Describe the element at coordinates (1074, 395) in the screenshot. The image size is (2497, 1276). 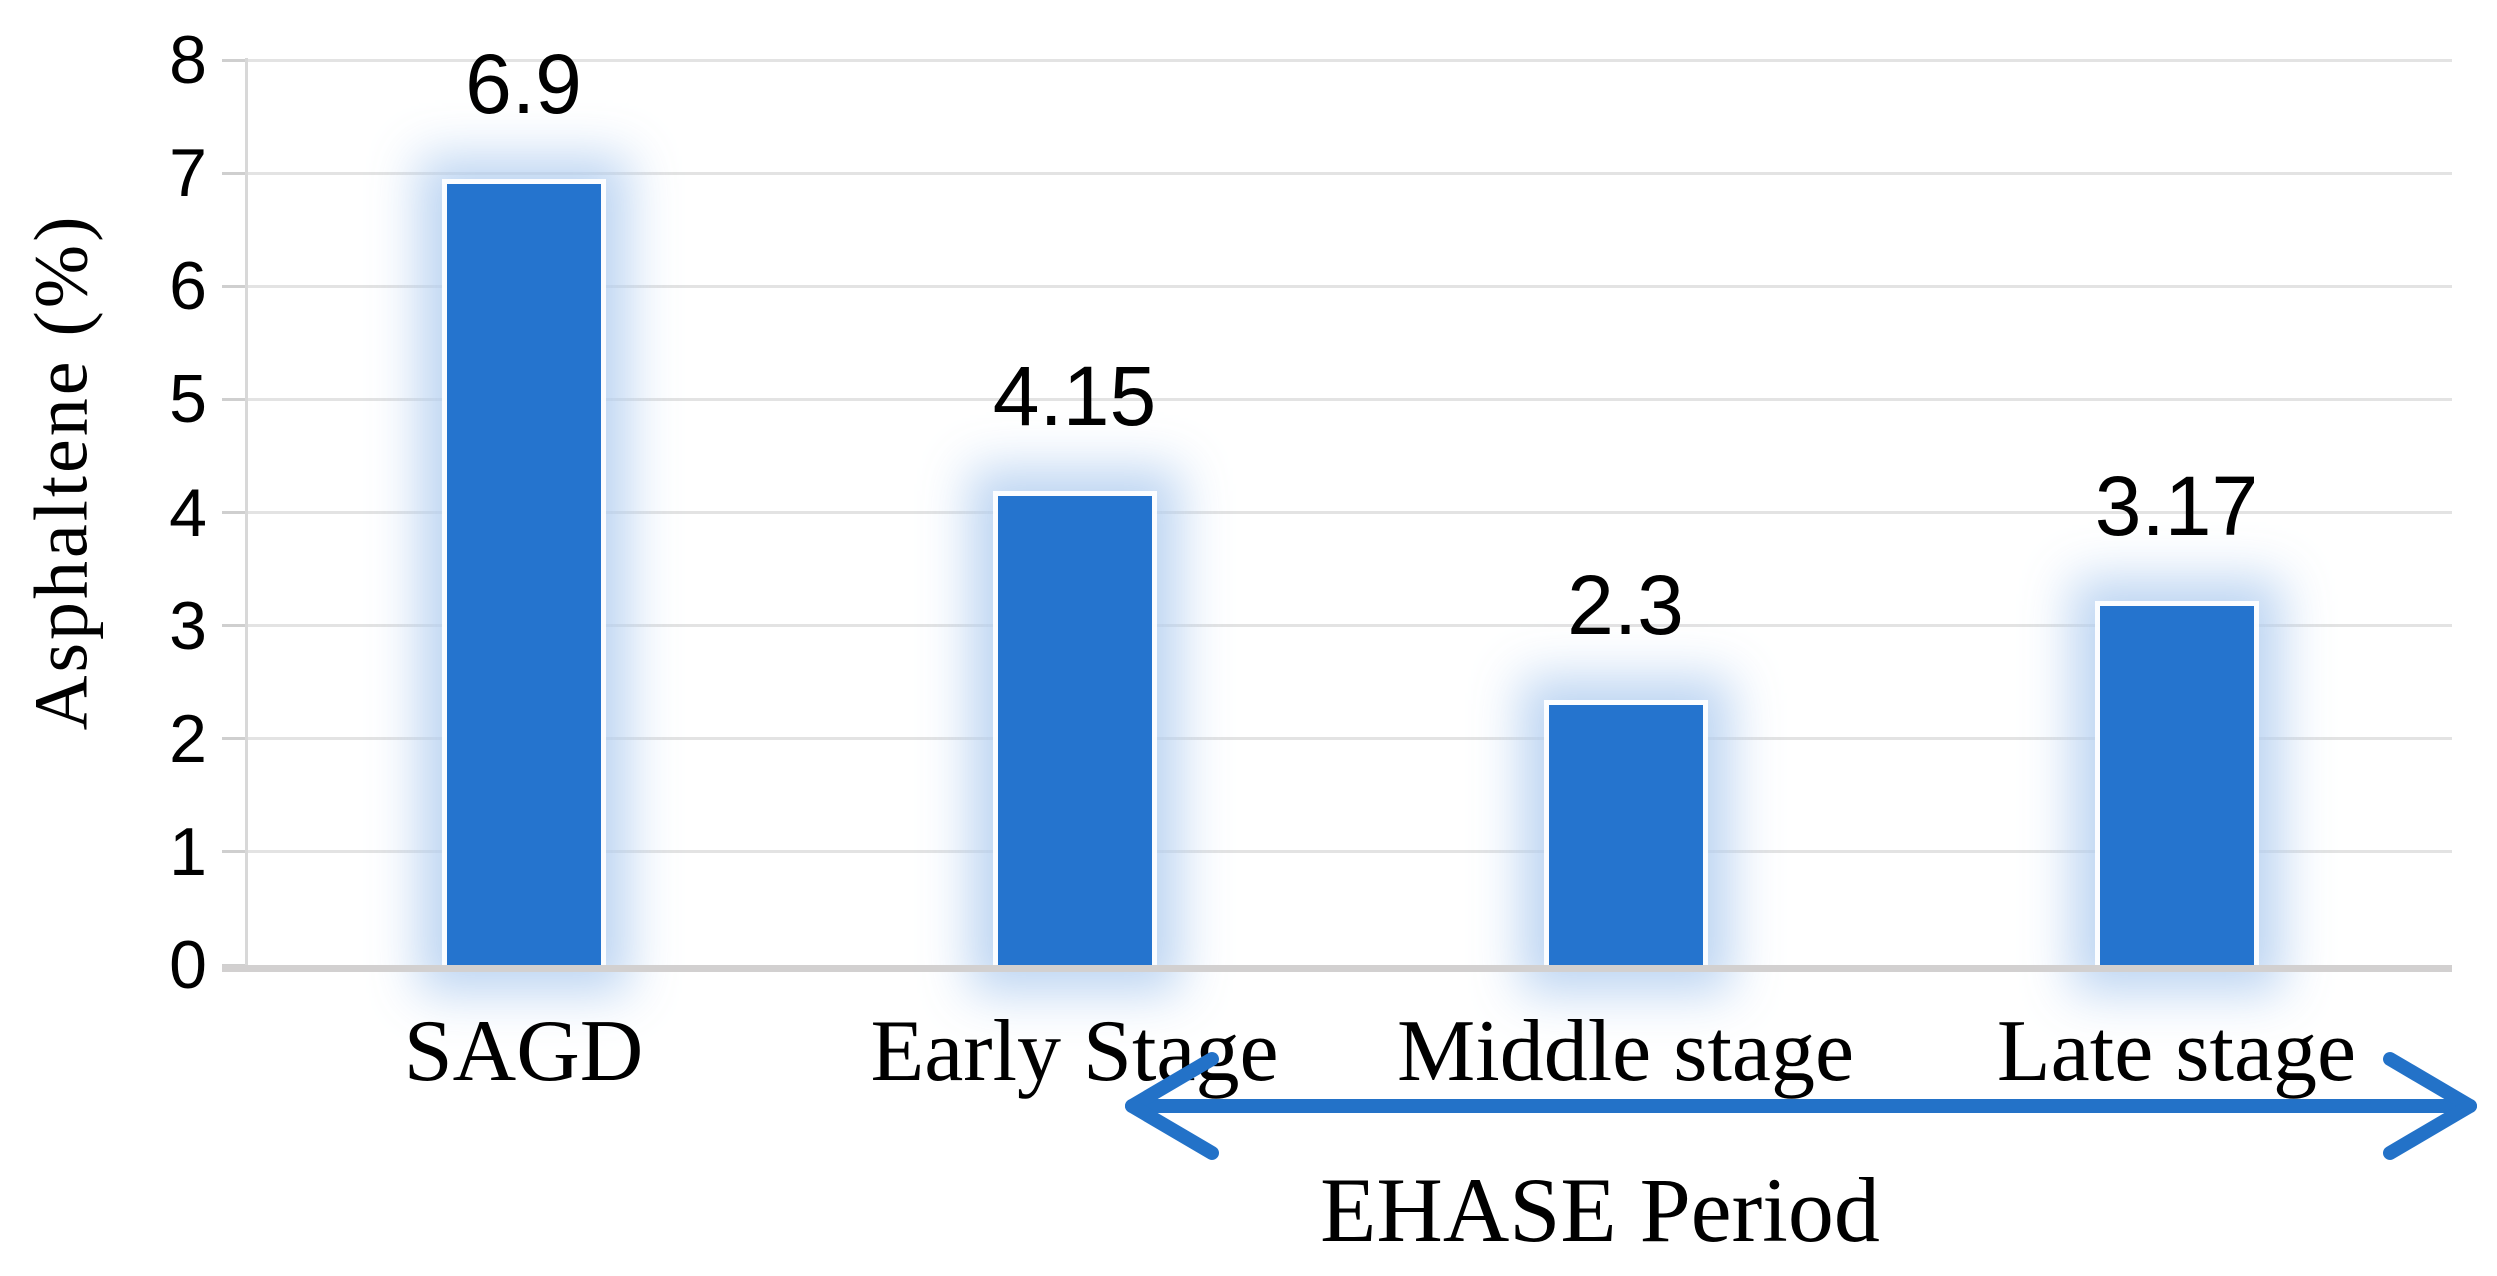
I see `bar-value-label: 4.15` at that location.